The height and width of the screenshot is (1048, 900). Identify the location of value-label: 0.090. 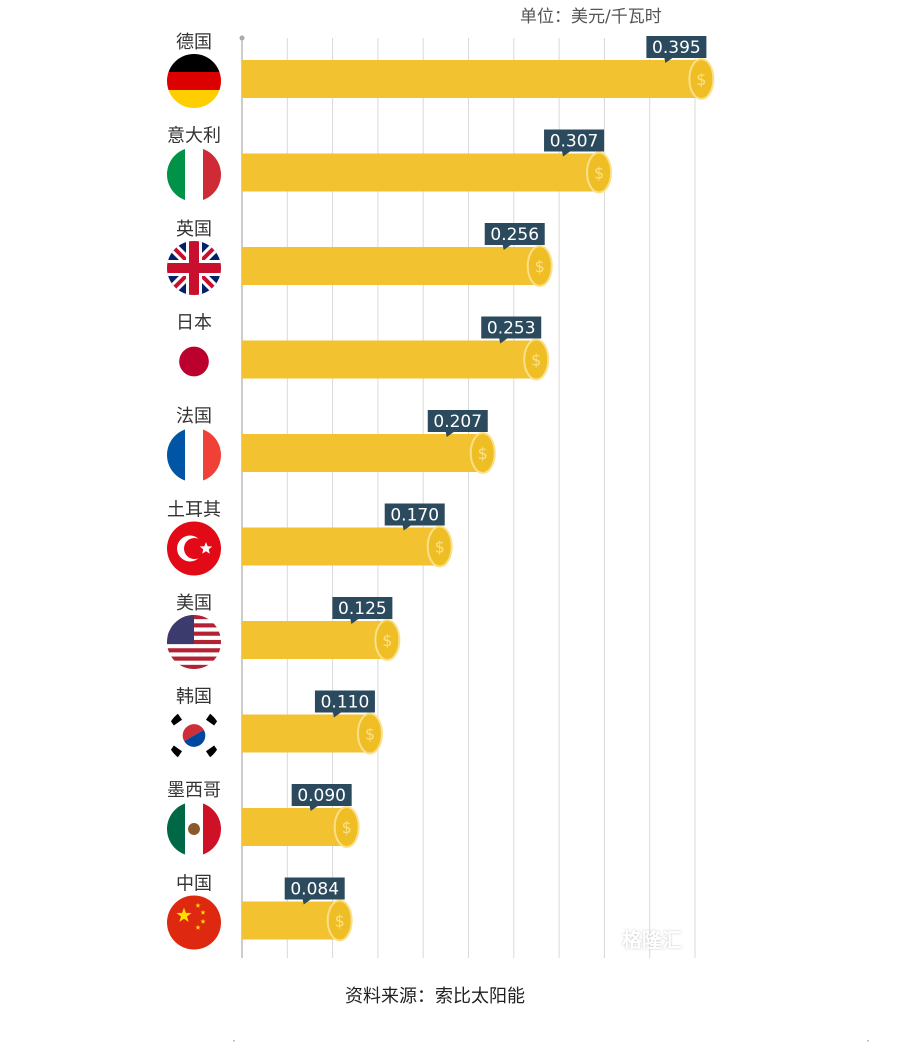
(321, 796).